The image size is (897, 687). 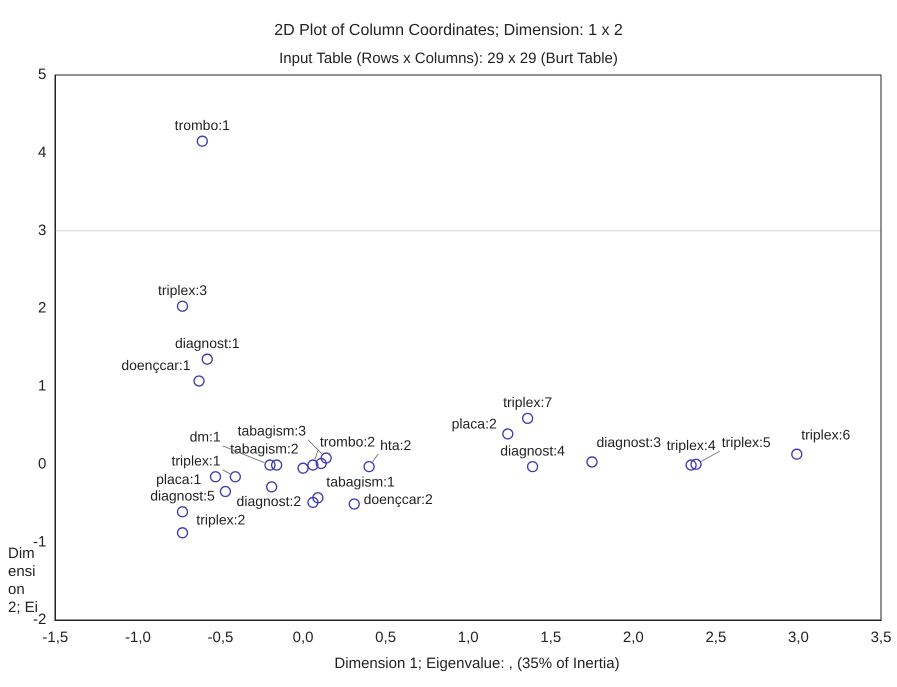 I want to click on y-tick-label: 1, so click(x=42, y=386).